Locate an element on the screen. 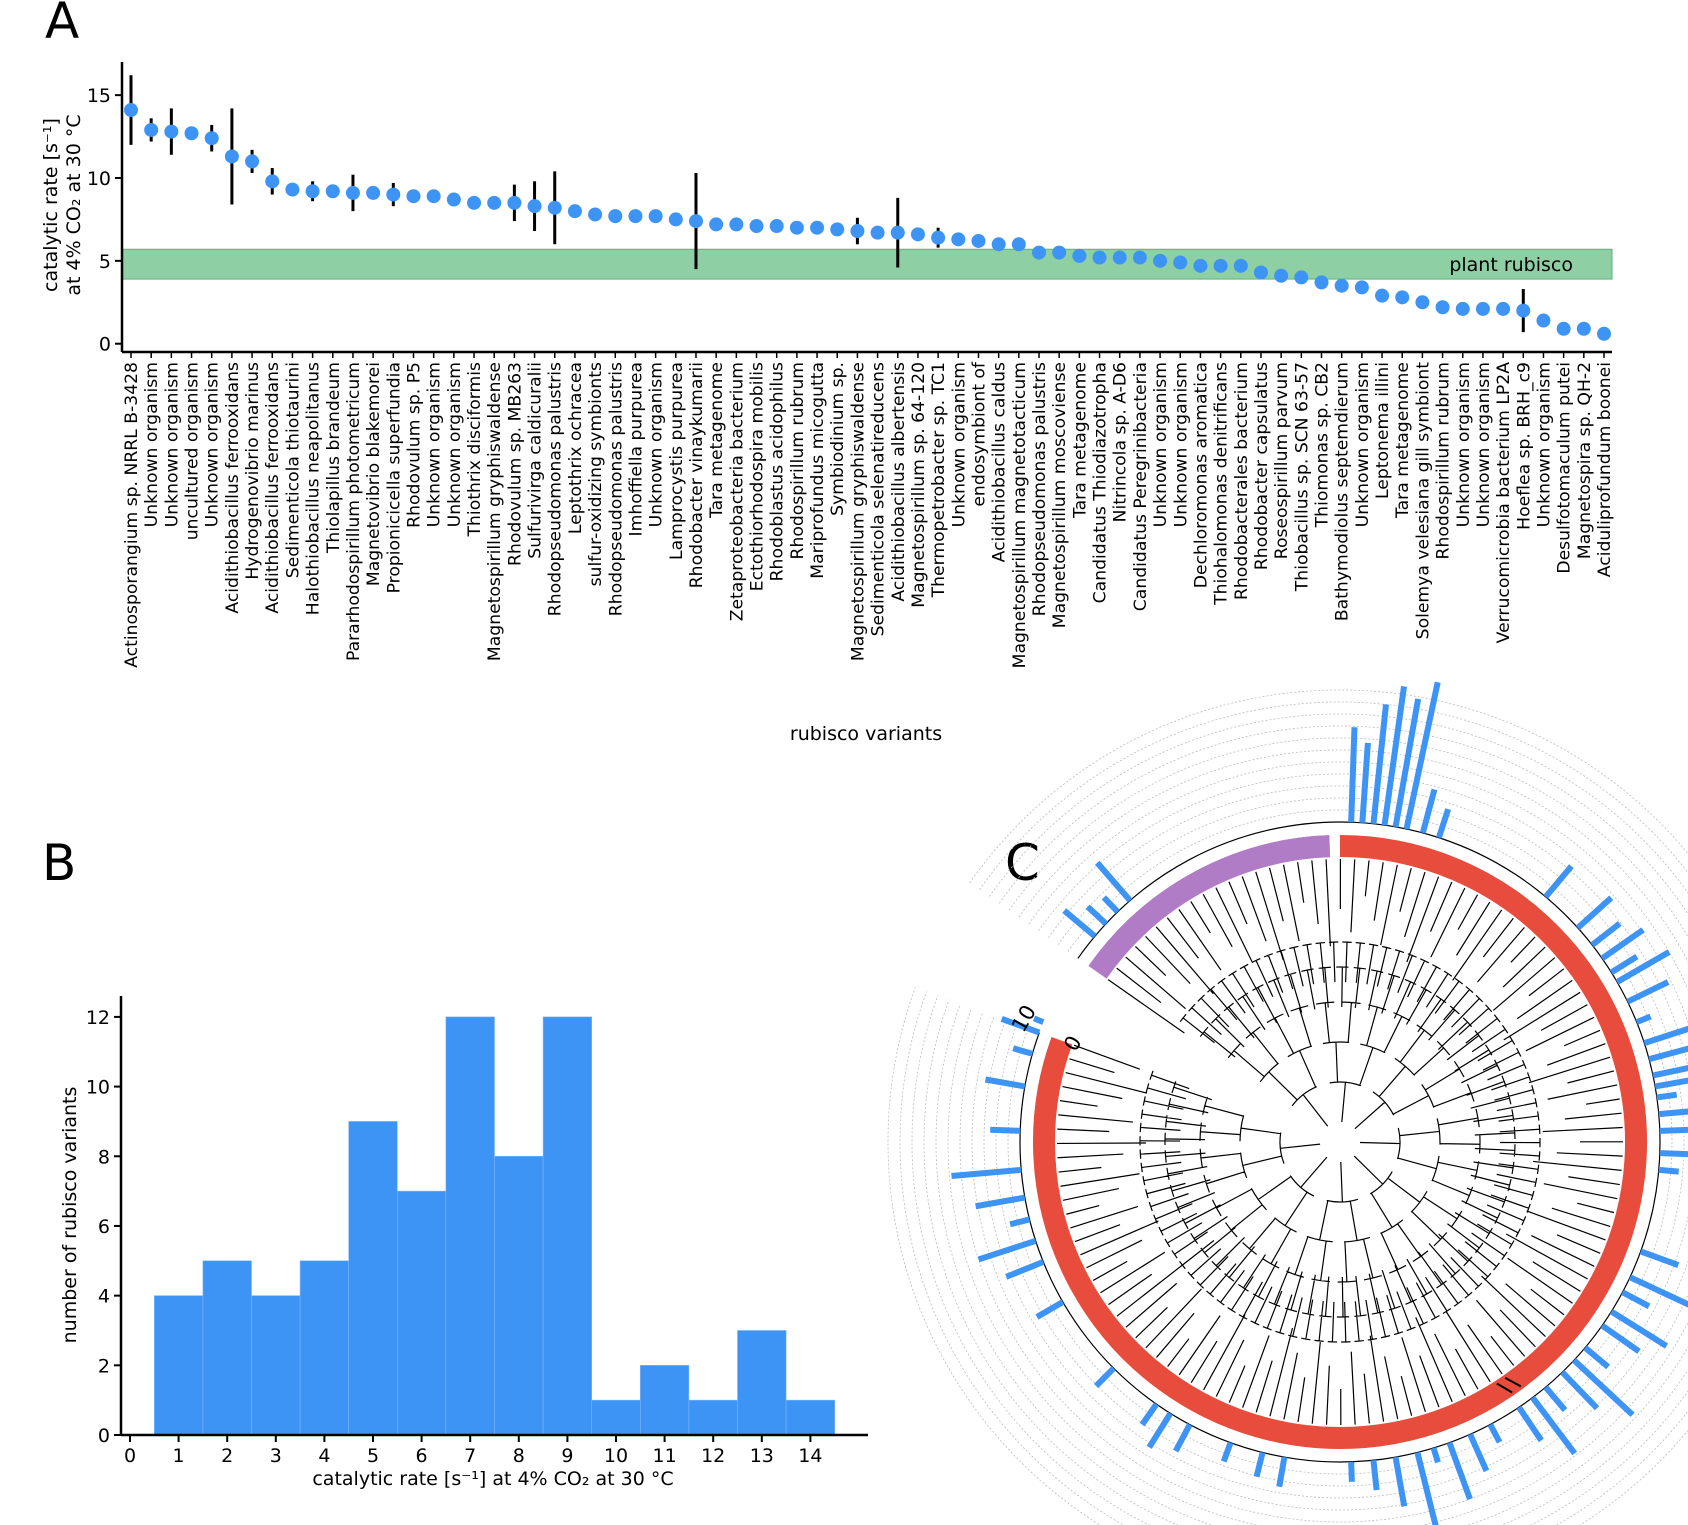  category-label: uncultured organism is located at coordinates (193, 451).